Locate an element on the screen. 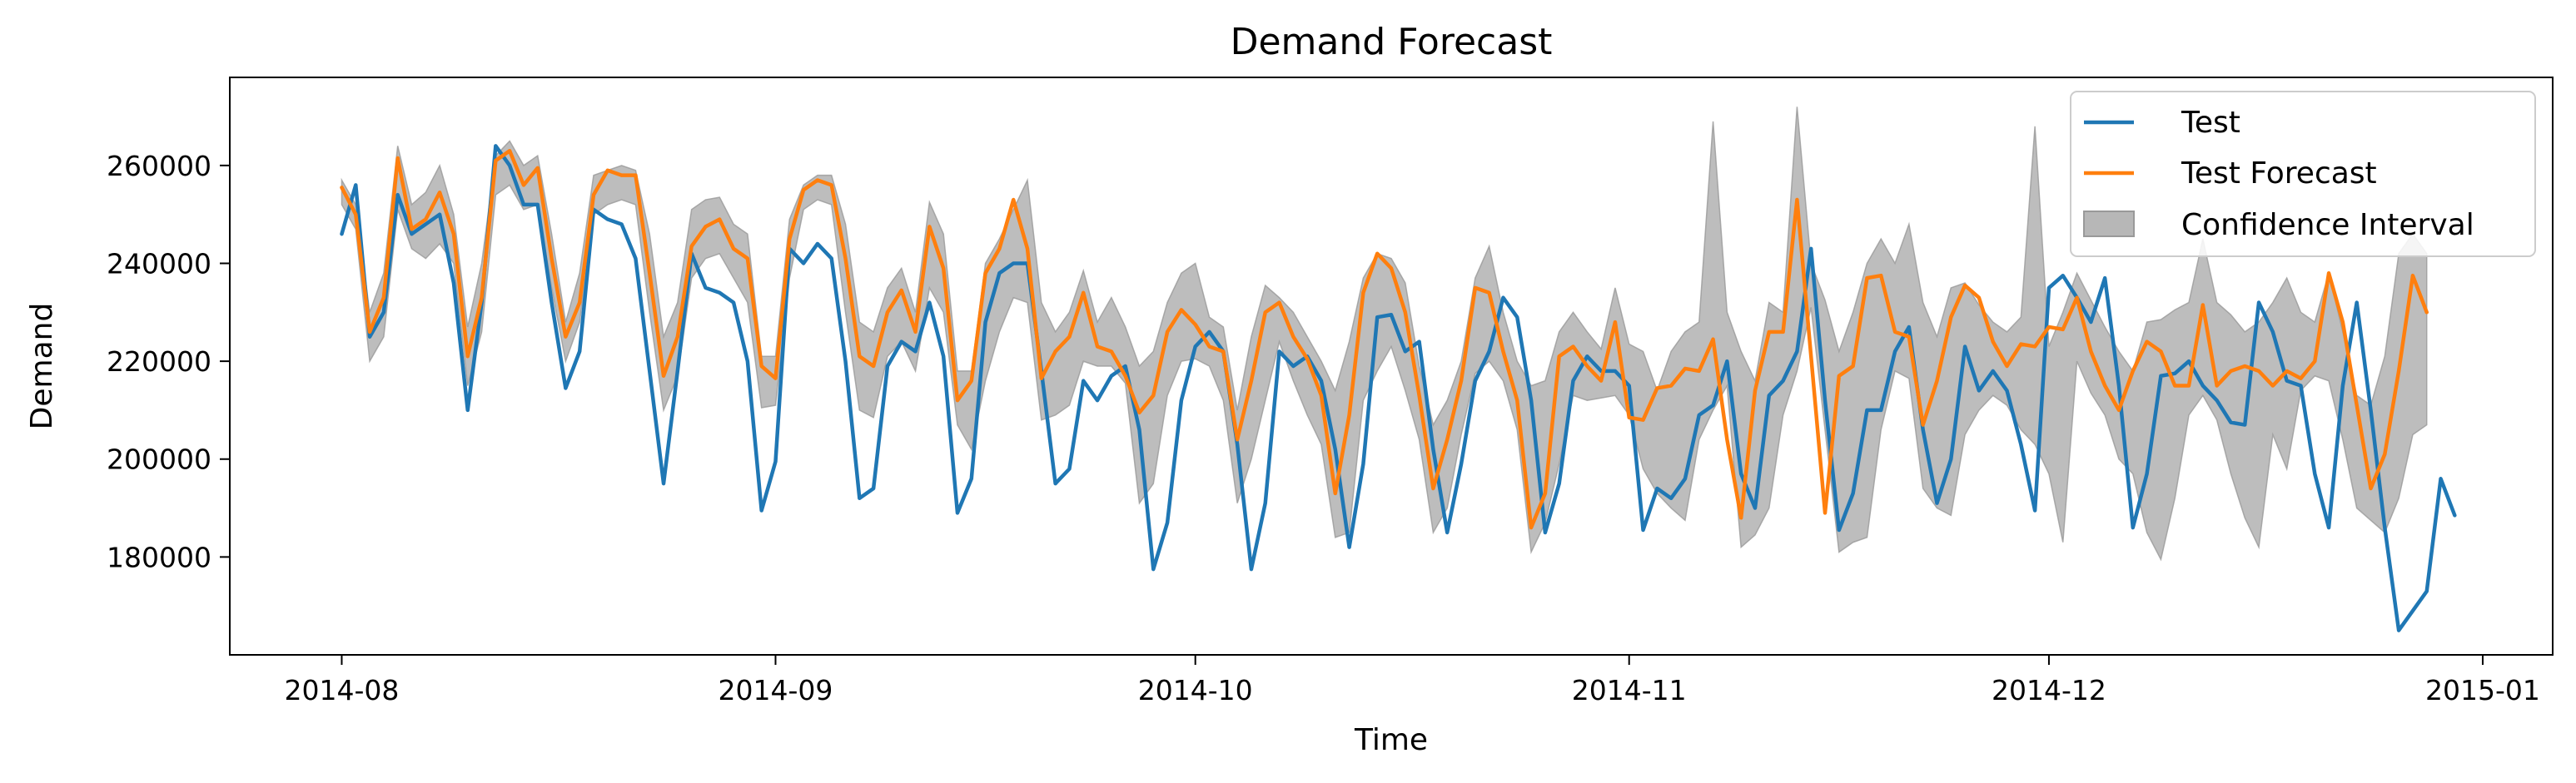  legend-label-test-forecast: Test Forecast is located at coordinates (2279, 173).